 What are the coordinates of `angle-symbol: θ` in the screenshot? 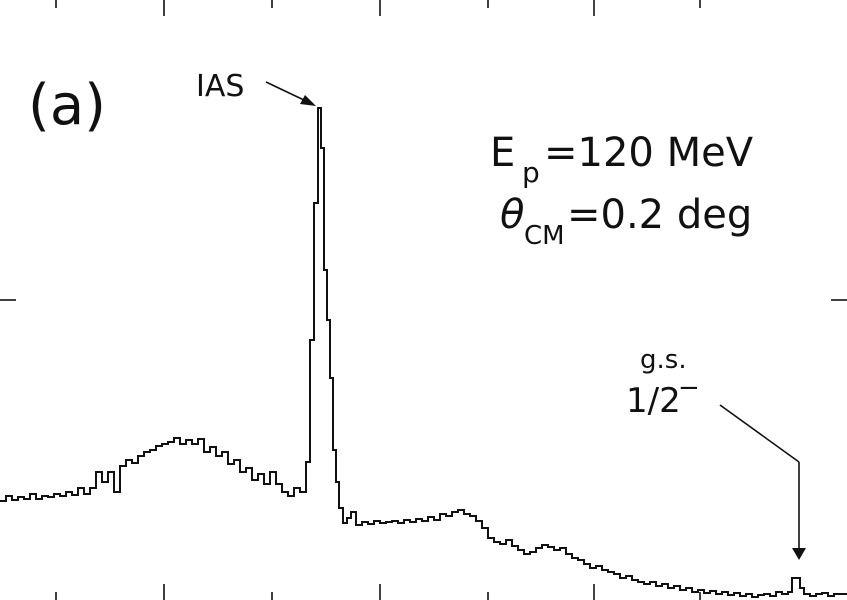 It's located at (512, 215).